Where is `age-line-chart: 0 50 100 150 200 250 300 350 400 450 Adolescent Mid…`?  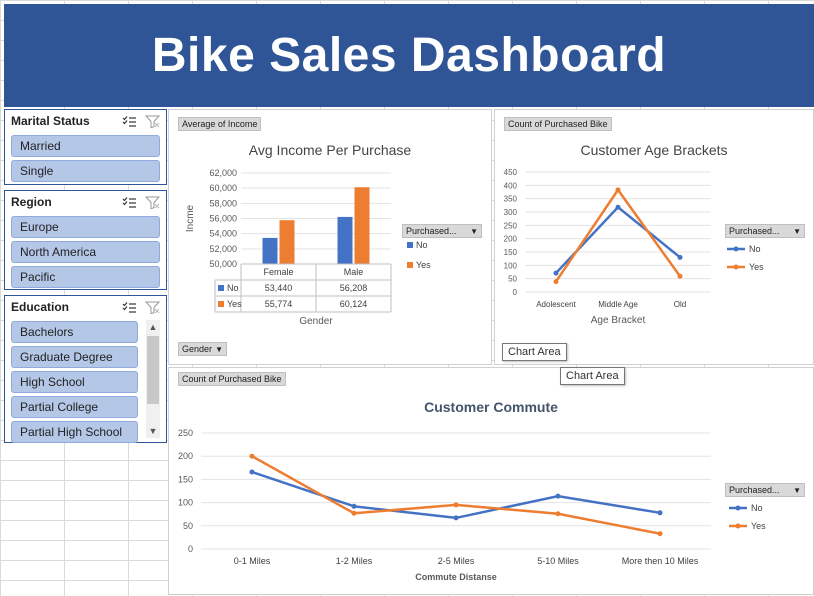 age-line-chart: 0 50 100 150 200 250 300 350 400 450 Adolescent Mid… is located at coordinates (634, 247).